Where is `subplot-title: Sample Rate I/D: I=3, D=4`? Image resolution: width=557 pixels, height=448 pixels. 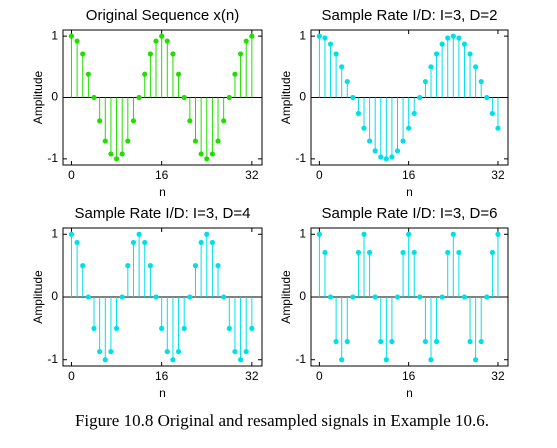
subplot-title: Sample Rate I/D: I=3, D=4 is located at coordinates (163, 213).